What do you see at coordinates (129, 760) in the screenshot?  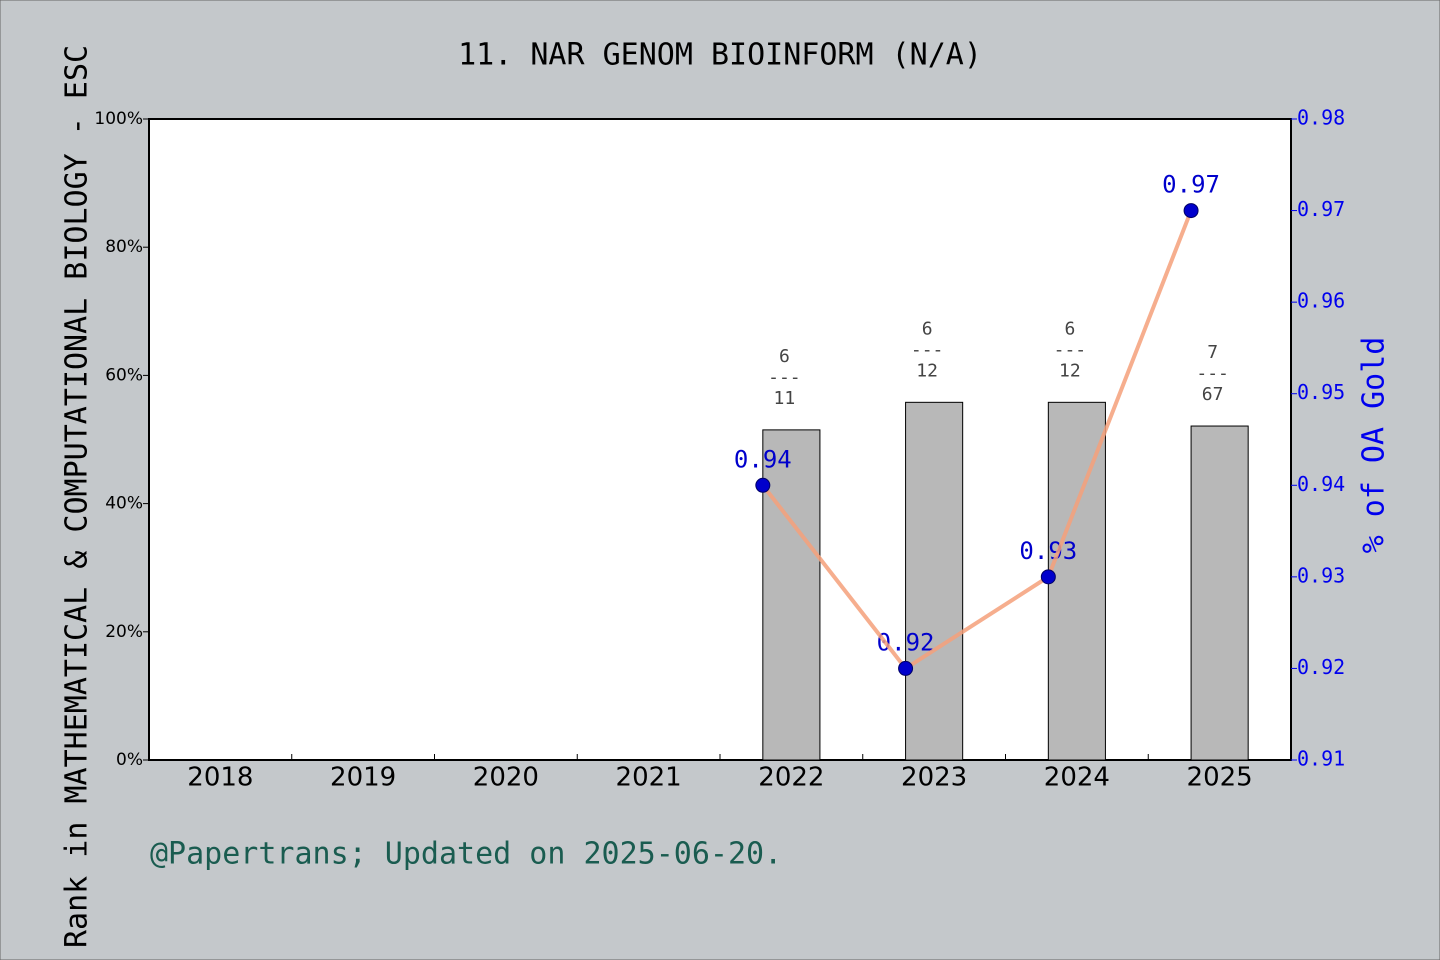 I see `y-tick-label: 0%` at bounding box center [129, 760].